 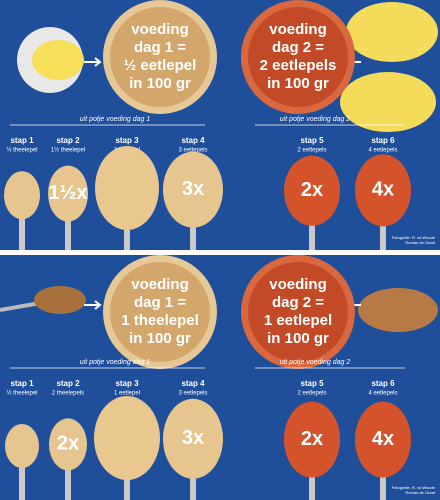 What do you see at coordinates (298, 320) in the screenshot?
I see `jar-text: 1 eetlepel` at bounding box center [298, 320].